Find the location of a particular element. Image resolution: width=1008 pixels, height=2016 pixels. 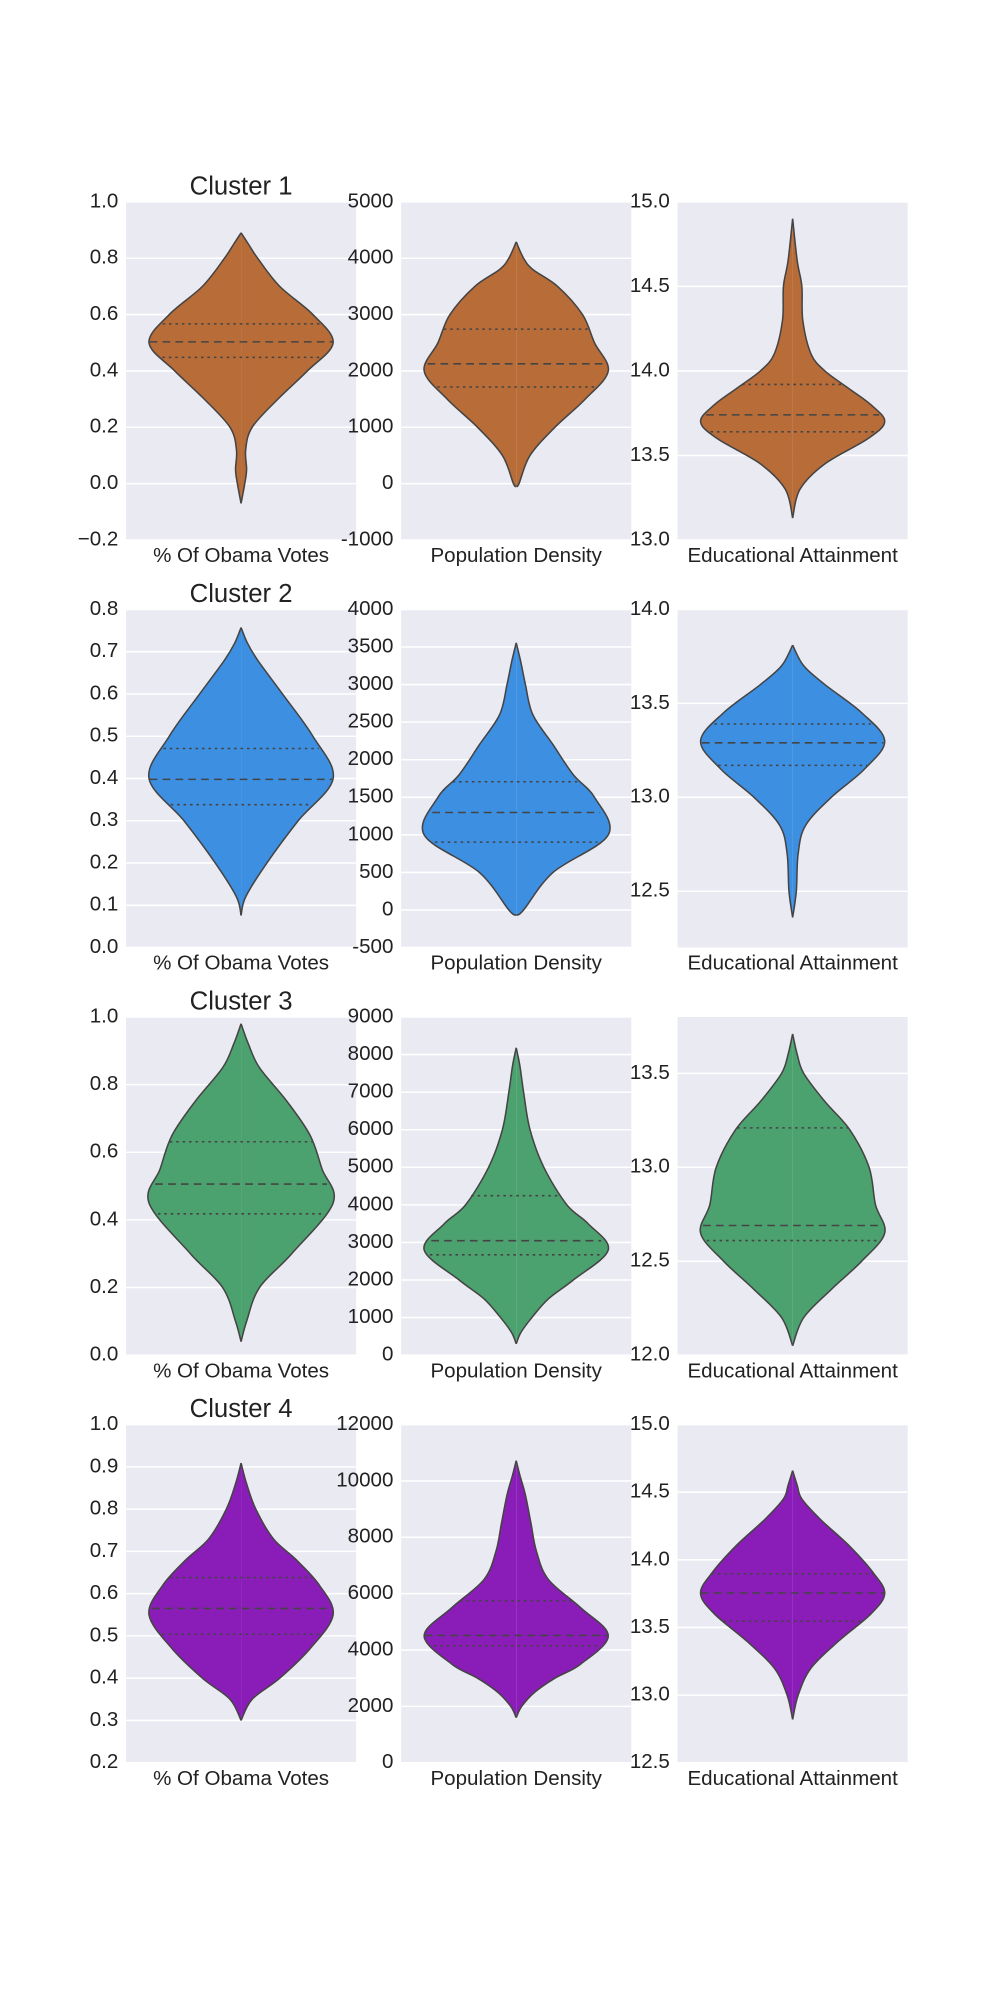

y-tick-label: 12.5 is located at coordinates (650, 1260).